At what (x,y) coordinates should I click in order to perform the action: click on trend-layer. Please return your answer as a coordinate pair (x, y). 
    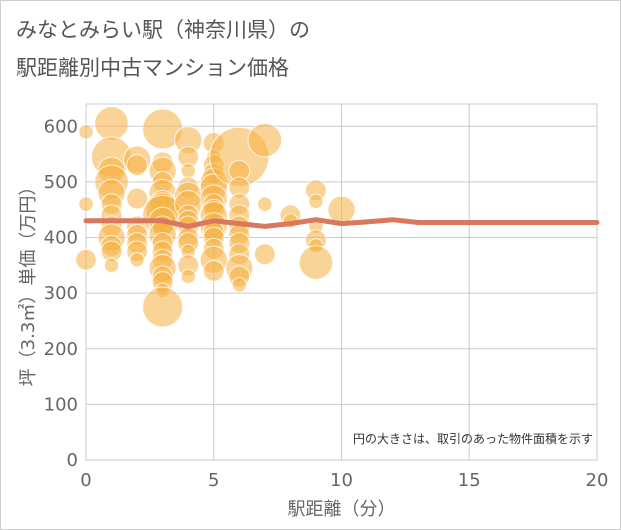
    Looking at the image, I should click on (341, 223).